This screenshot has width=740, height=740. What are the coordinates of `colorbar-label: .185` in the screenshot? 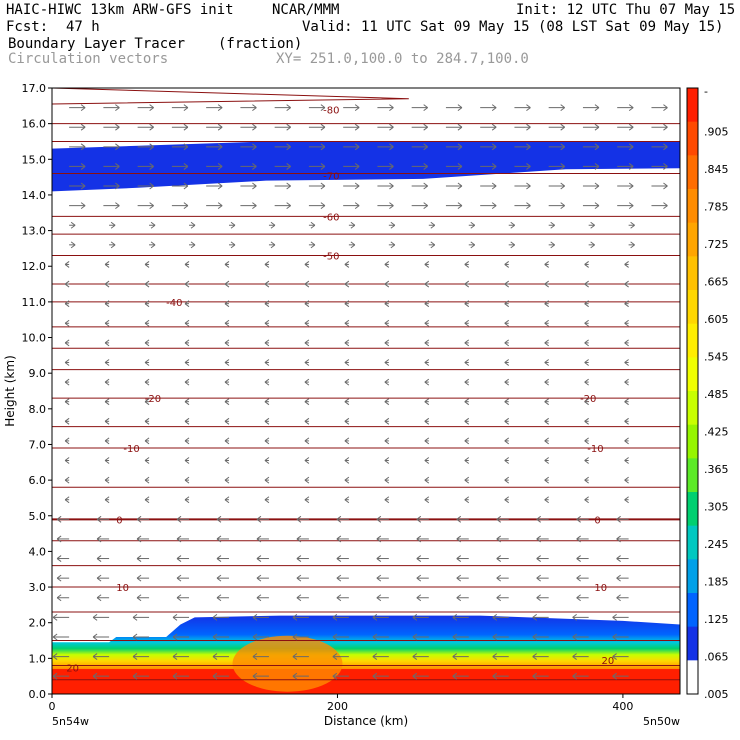 It's located at (716, 582).